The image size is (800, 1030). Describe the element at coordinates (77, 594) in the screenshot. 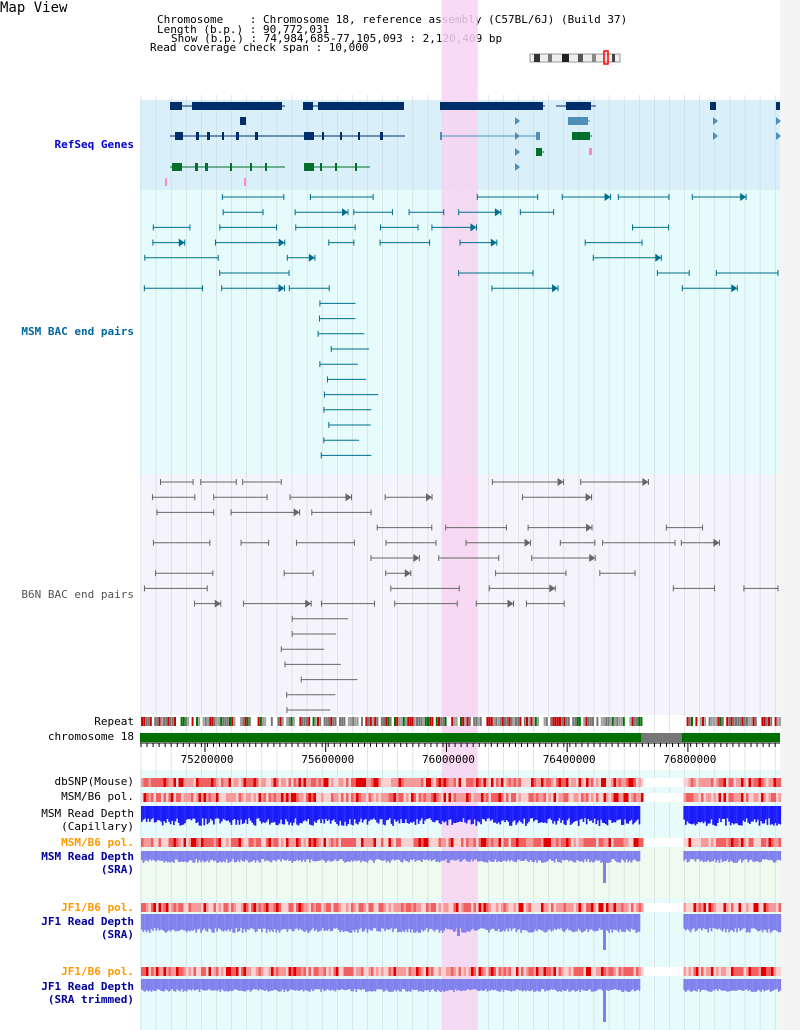

I see `track-label-b6n-bac: B6N BAC end pairs` at that location.